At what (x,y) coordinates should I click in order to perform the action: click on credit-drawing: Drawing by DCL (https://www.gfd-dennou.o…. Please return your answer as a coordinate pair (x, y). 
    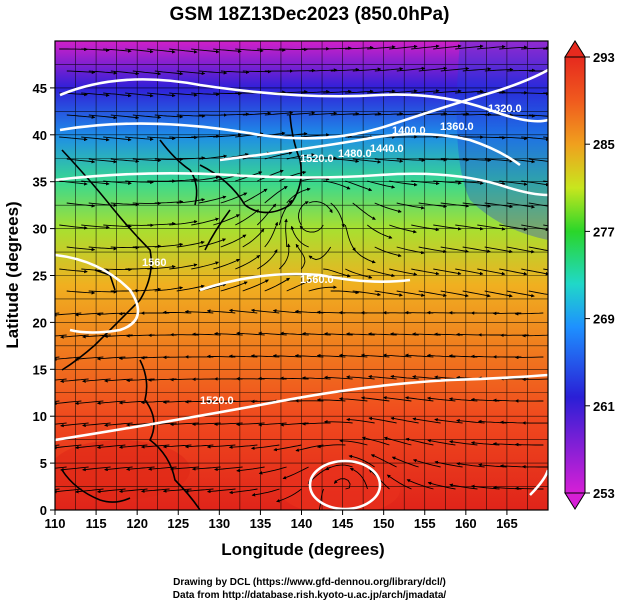
    Looking at the image, I should click on (309, 582).